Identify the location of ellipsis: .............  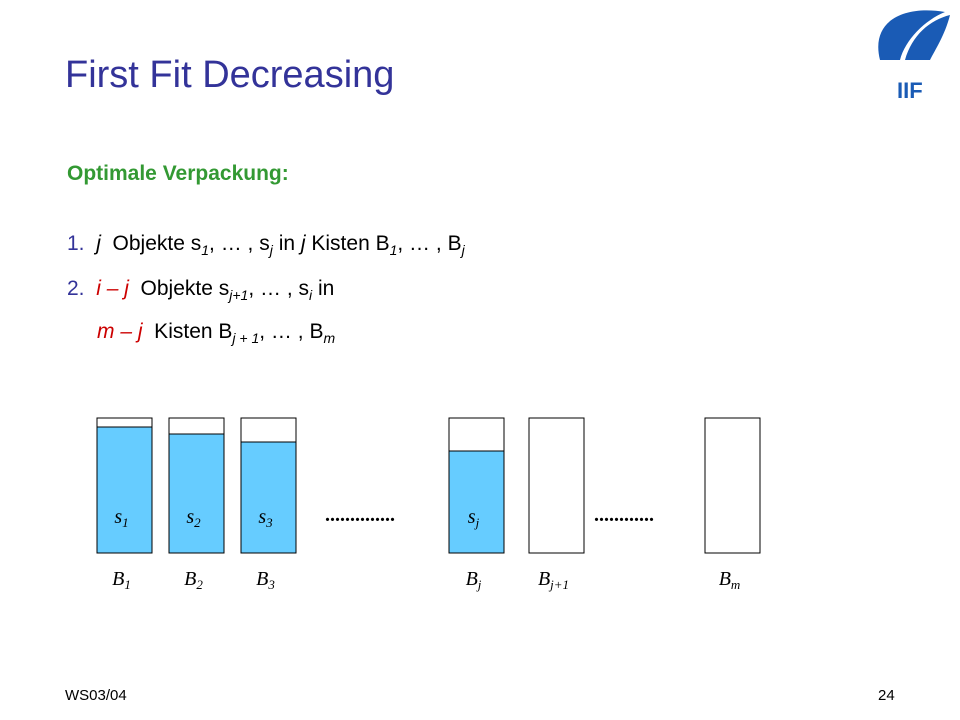
(624, 515).